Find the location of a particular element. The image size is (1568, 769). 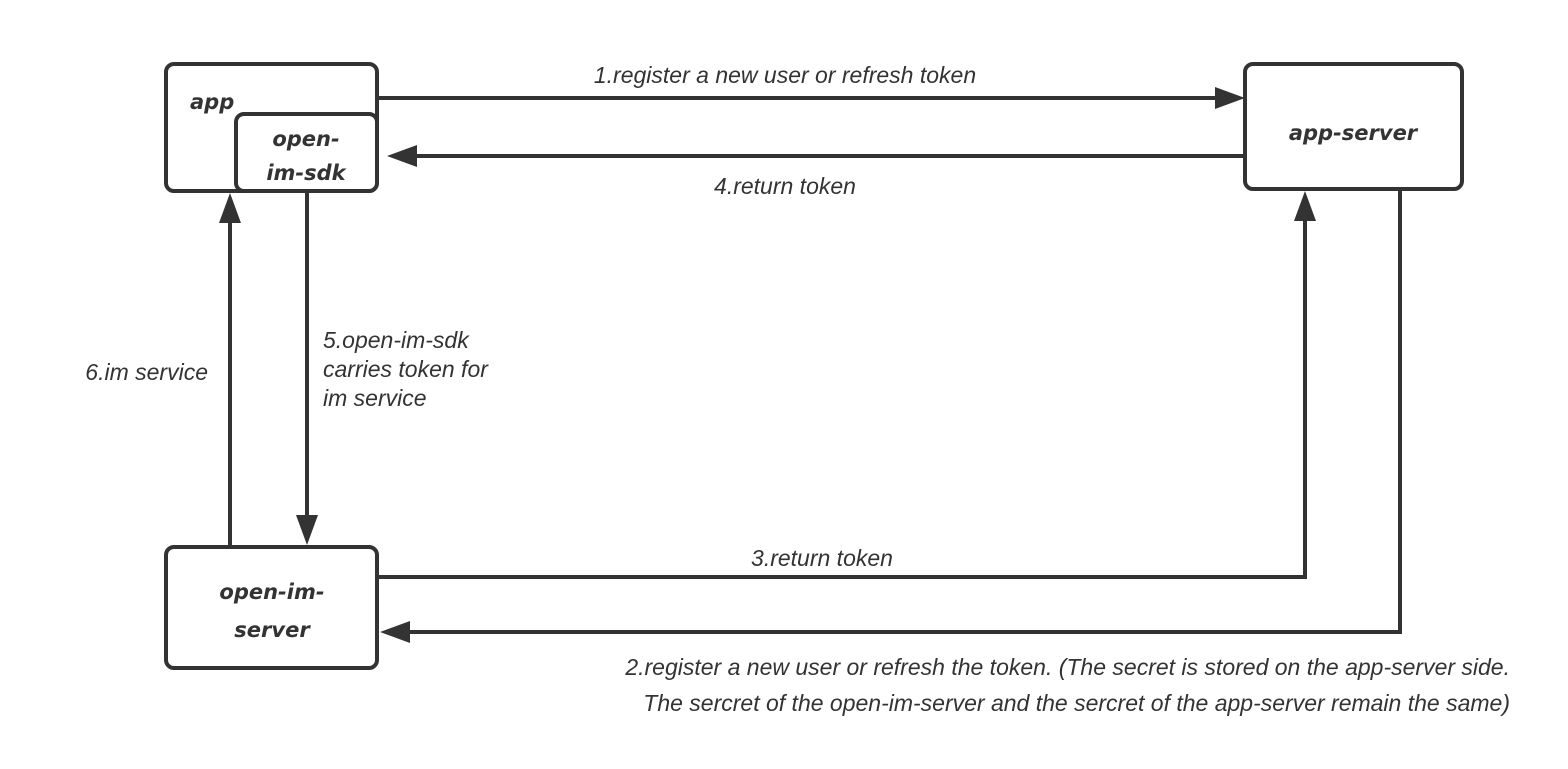

open-im-server-label-1: open-im- is located at coordinates (271, 592).